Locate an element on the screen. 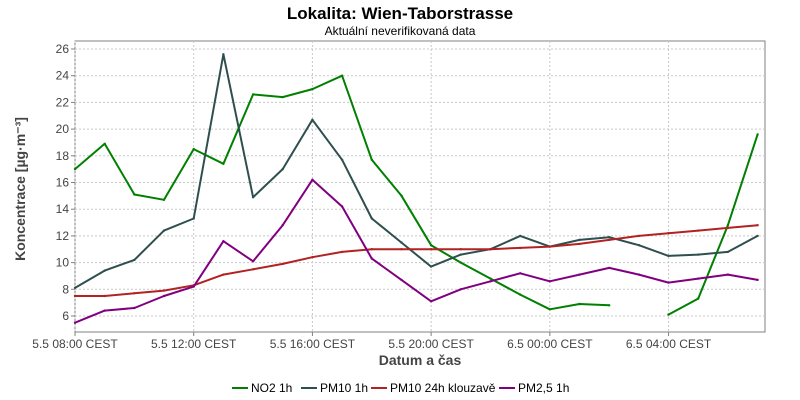 The image size is (800, 400). y-tick-label: 22 is located at coordinates (63, 102).